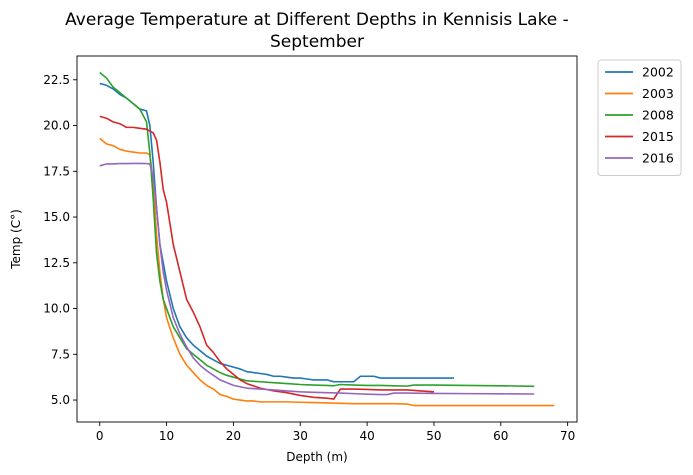 Image resolution: width=693 pixels, height=475 pixels. What do you see at coordinates (166, 436) in the screenshot?
I see `x-tick-label: 10` at bounding box center [166, 436].